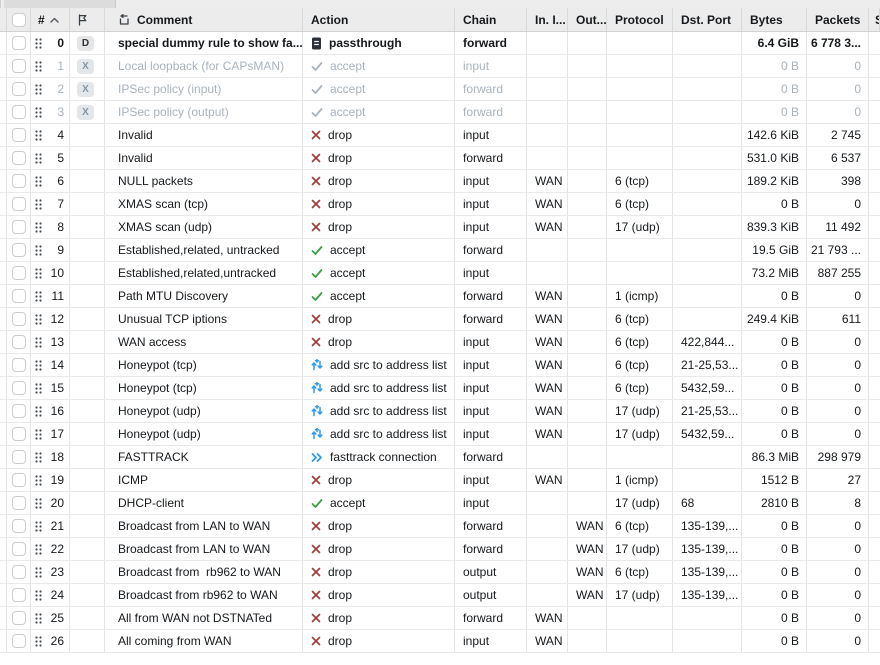  I want to click on accept-icon, so click(317, 296).